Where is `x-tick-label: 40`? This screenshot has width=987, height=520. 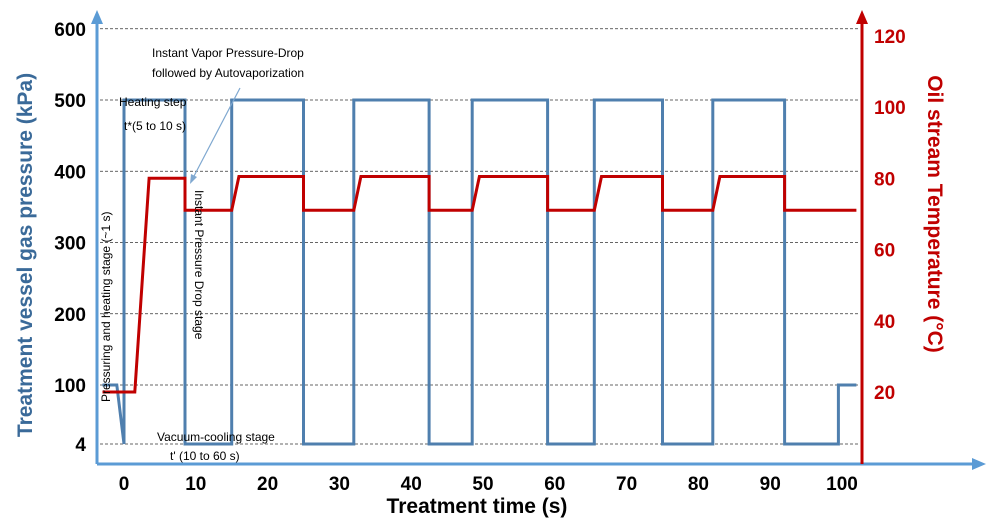 x-tick-label: 40 is located at coordinates (411, 484).